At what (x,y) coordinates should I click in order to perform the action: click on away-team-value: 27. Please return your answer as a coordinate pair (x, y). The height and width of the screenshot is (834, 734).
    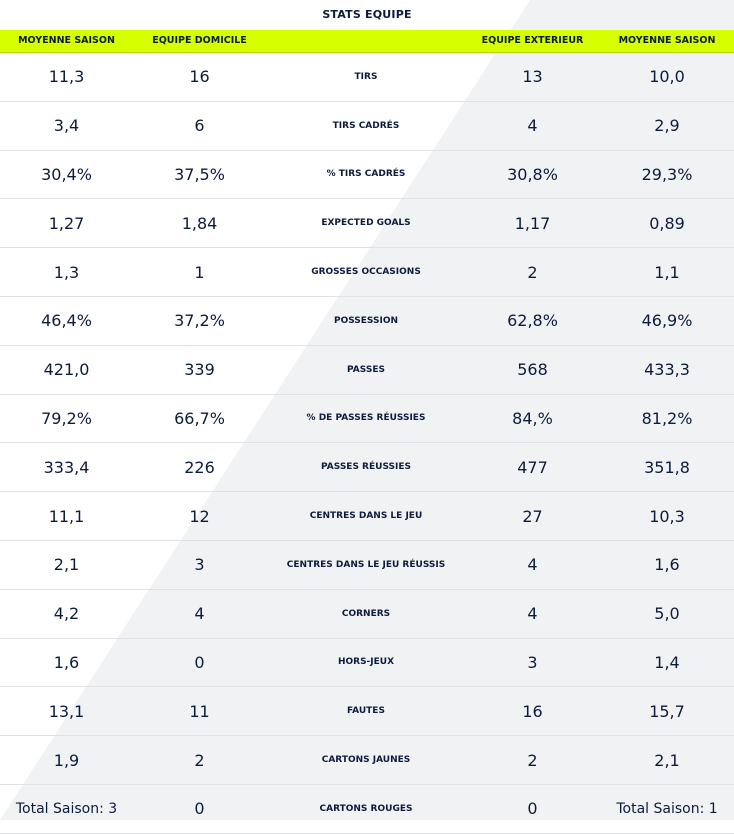
    Looking at the image, I should click on (532, 516).